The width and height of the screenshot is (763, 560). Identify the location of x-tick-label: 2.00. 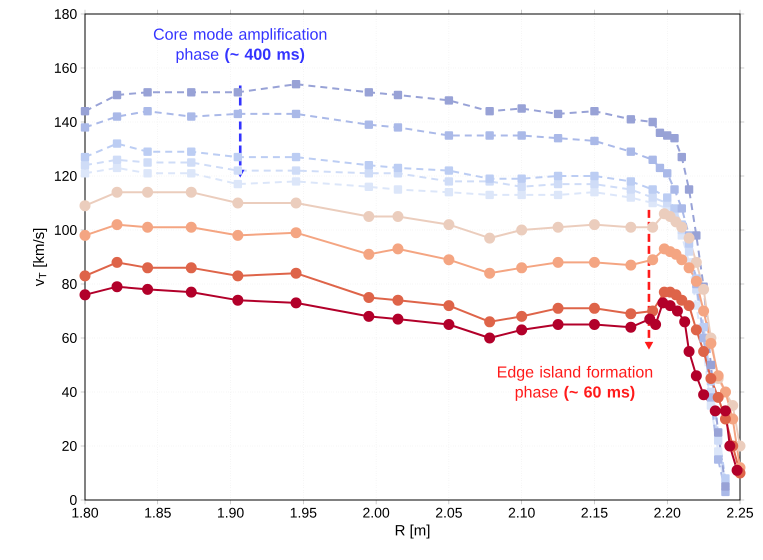
(376, 513).